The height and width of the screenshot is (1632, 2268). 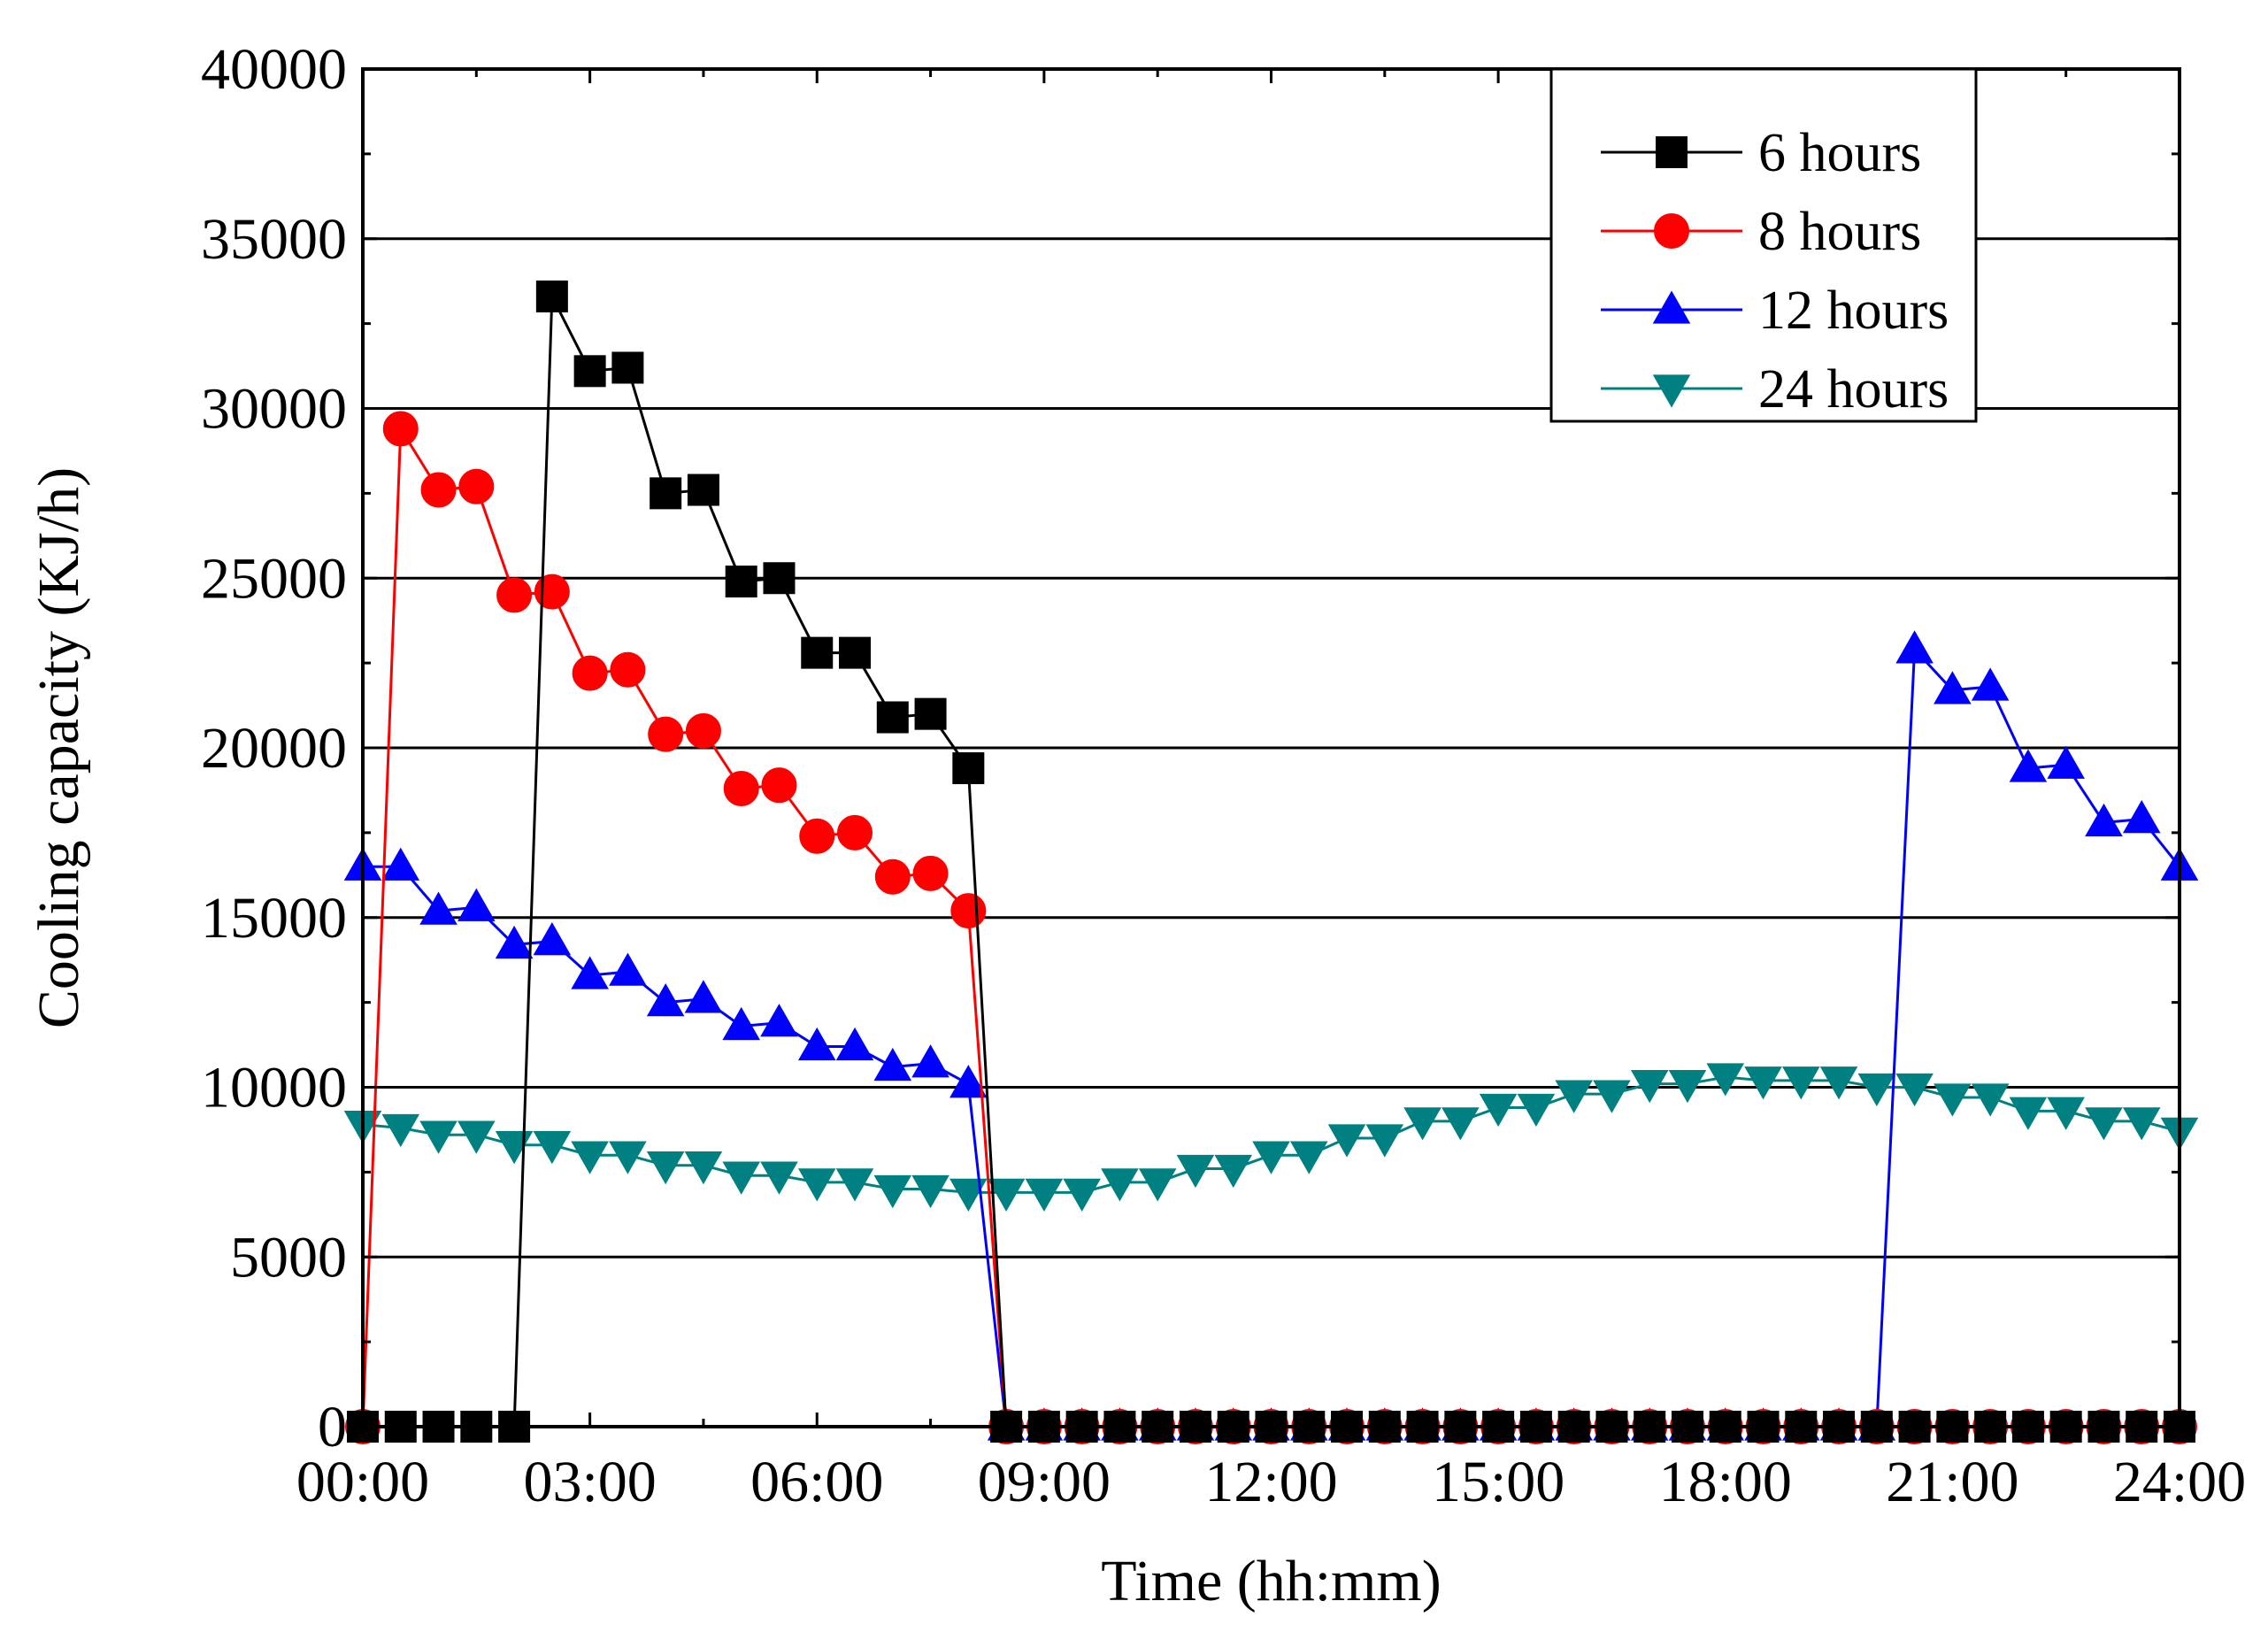 I want to click on y-tick-label: 5000, so click(x=288, y=1257).